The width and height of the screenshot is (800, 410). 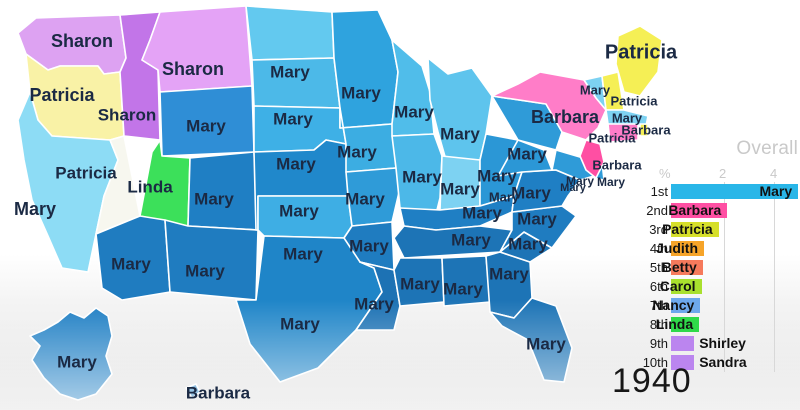 I want to click on state-label-IL: Mary, so click(x=422, y=176).